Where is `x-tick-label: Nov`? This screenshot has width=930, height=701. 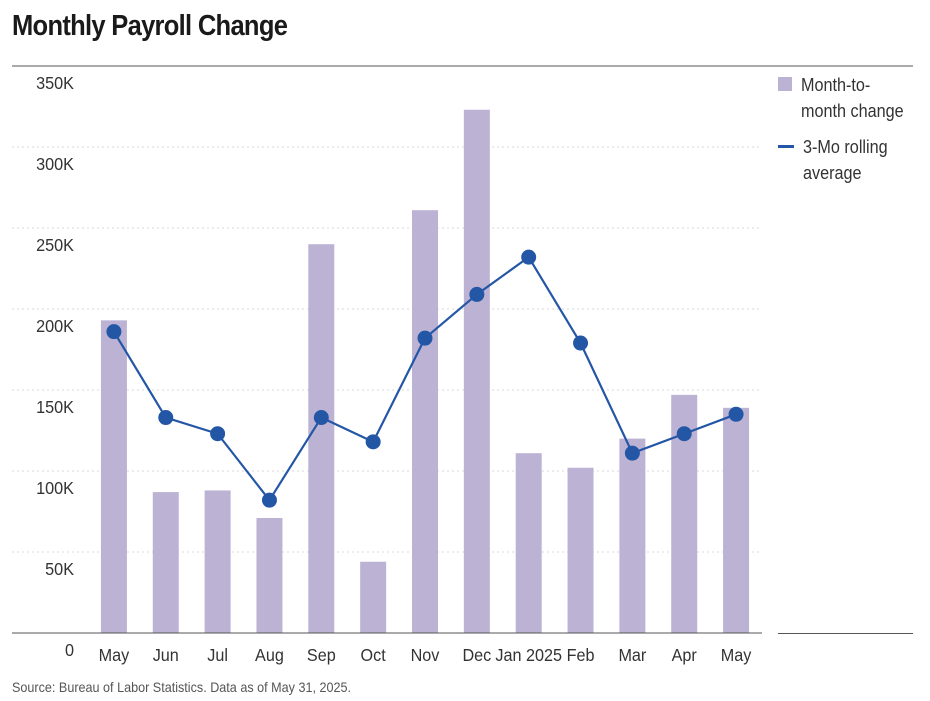
x-tick-label: Nov is located at coordinates (425, 655).